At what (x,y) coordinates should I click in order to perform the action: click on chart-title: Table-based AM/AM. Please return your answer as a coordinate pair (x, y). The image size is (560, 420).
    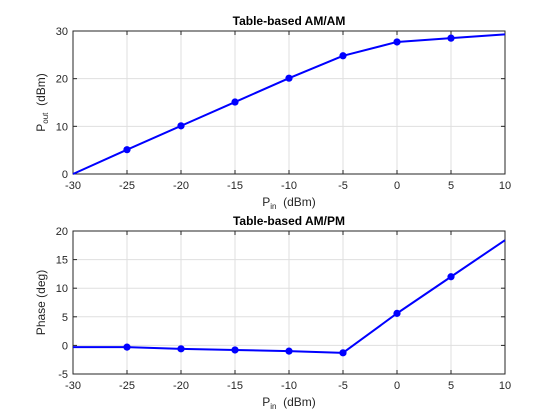
    Looking at the image, I should click on (289, 21).